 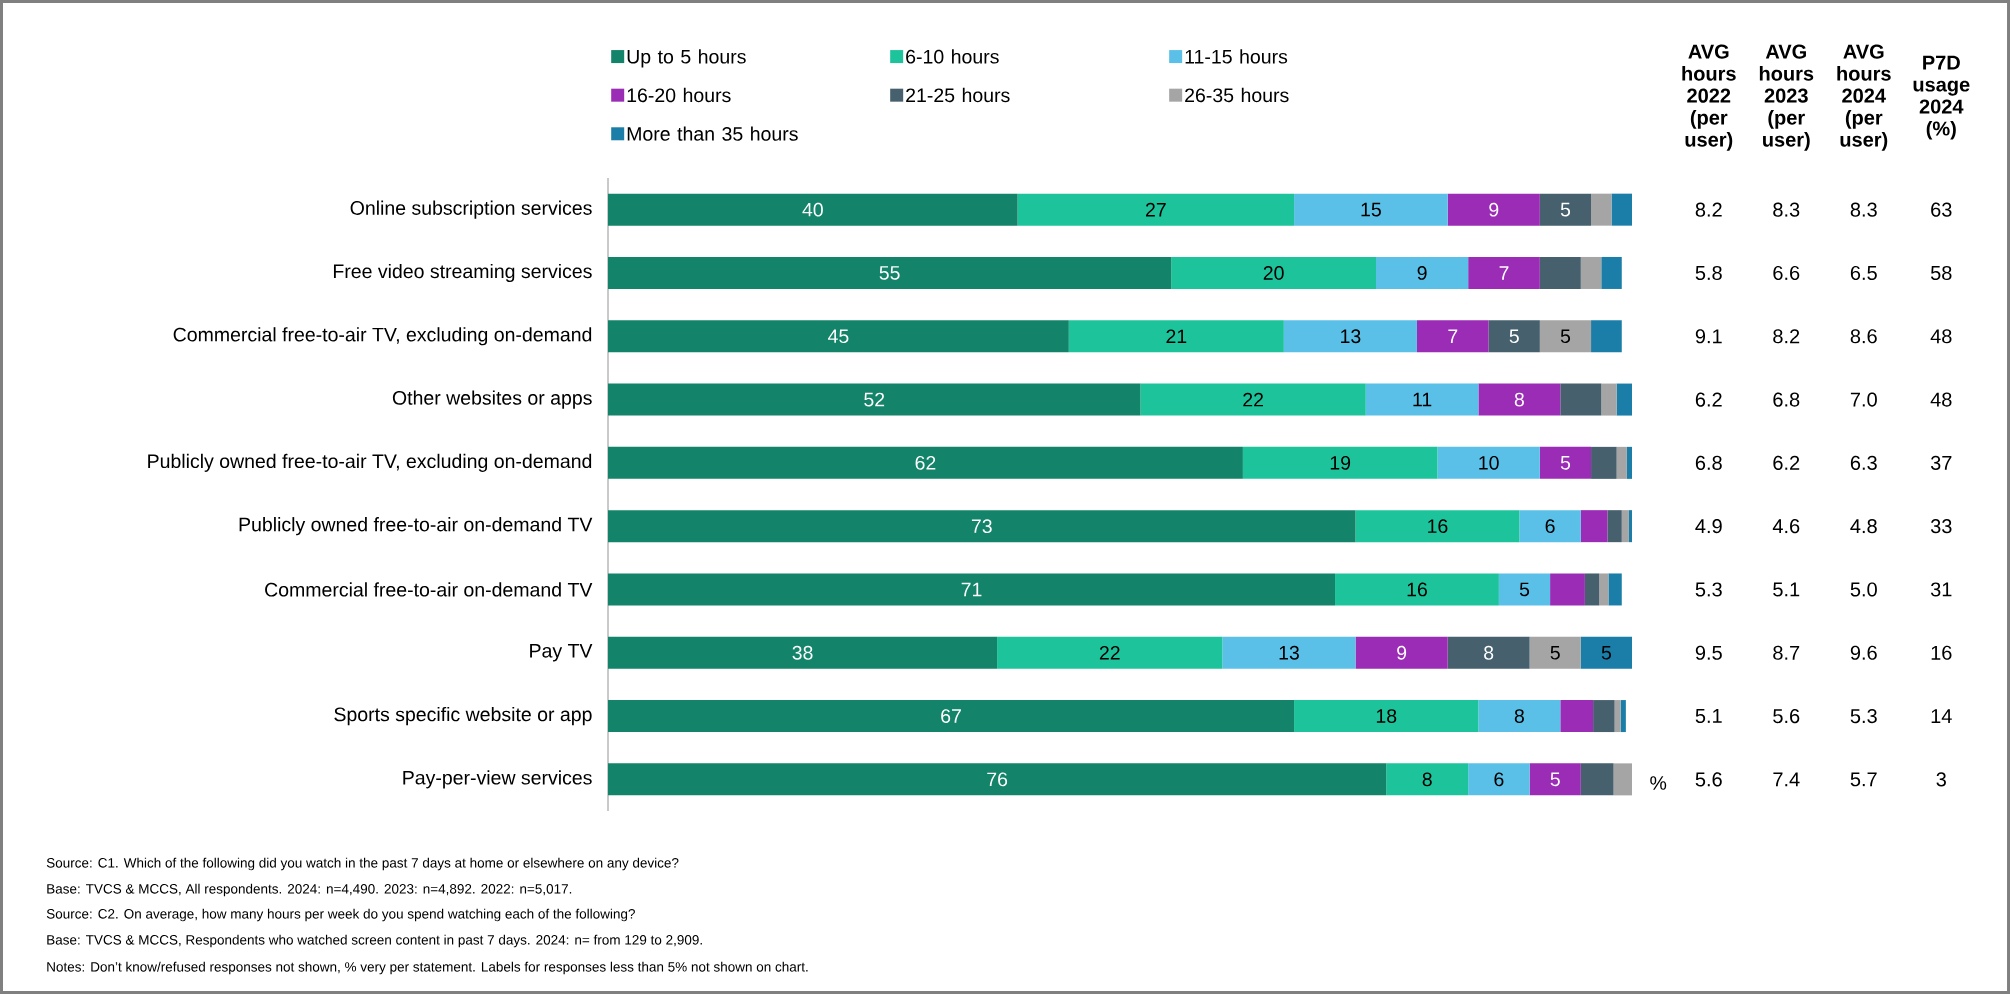 I want to click on text: 5.1, so click(x=1786, y=589).